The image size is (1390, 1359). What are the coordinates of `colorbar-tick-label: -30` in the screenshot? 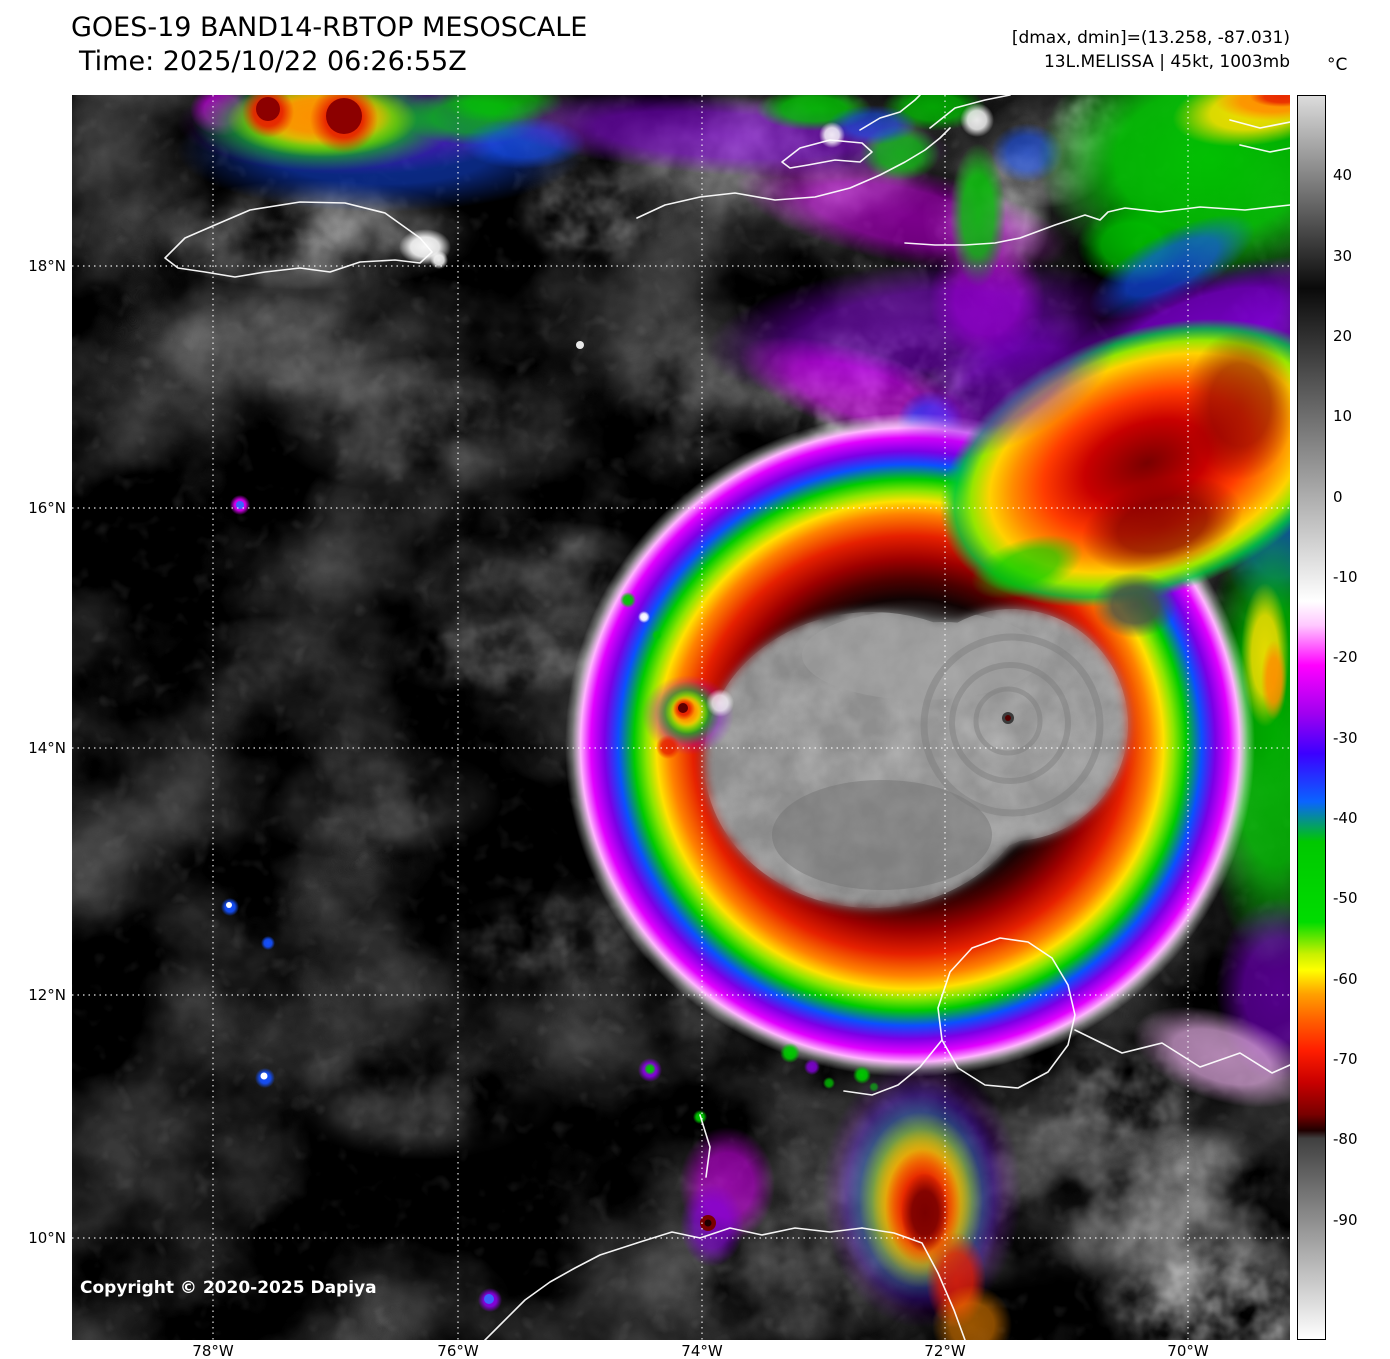 It's located at (1345, 738).